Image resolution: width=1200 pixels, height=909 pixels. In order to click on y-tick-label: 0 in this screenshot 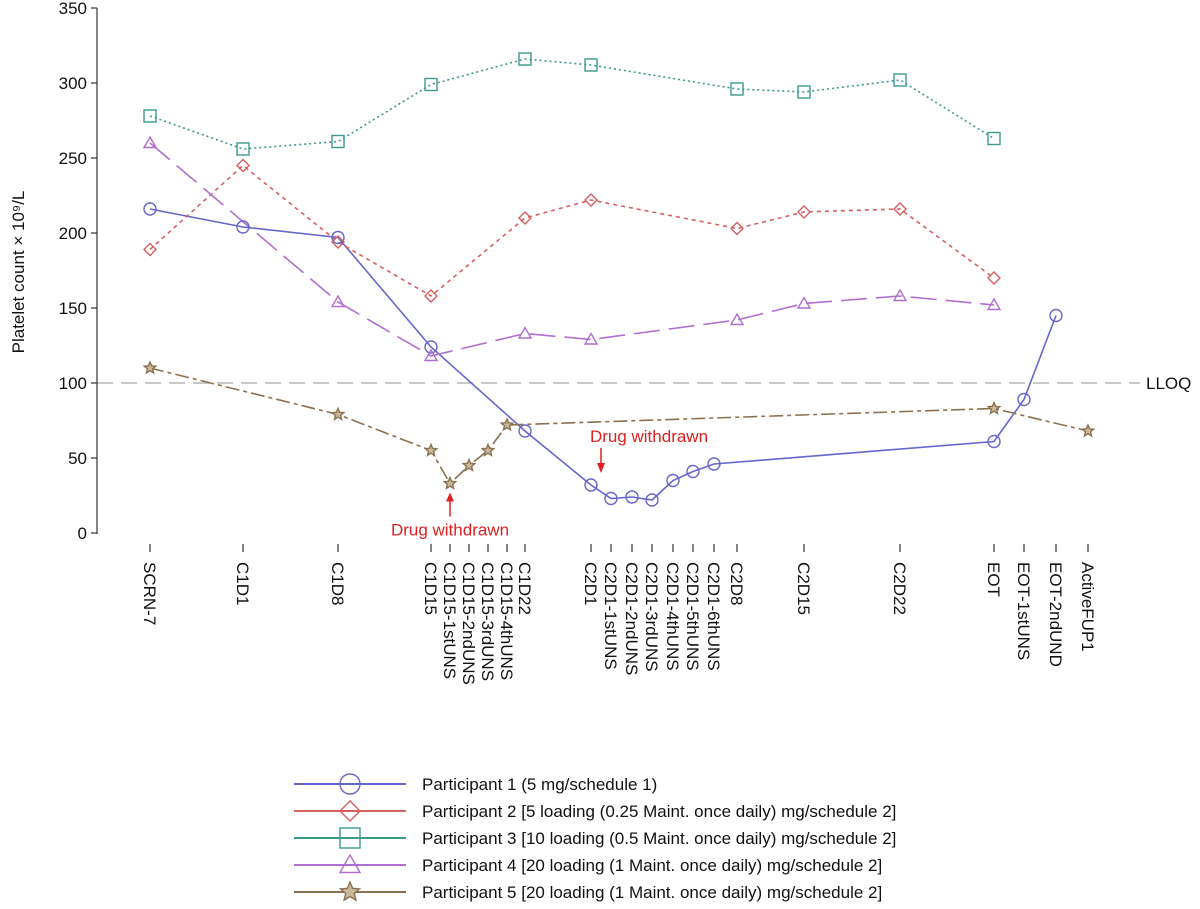, I will do `click(82, 533)`.